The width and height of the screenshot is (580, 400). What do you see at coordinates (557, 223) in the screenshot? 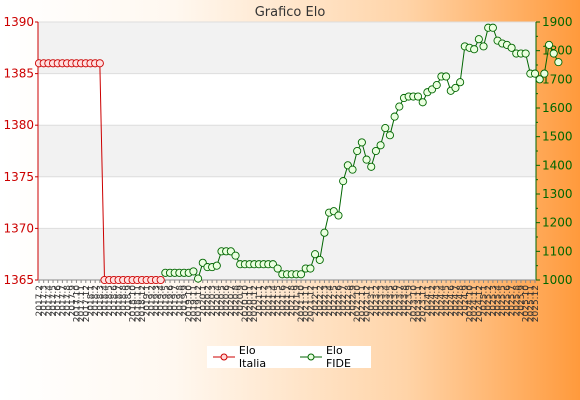
I see `right-tick-label: 1200` at bounding box center [557, 223].